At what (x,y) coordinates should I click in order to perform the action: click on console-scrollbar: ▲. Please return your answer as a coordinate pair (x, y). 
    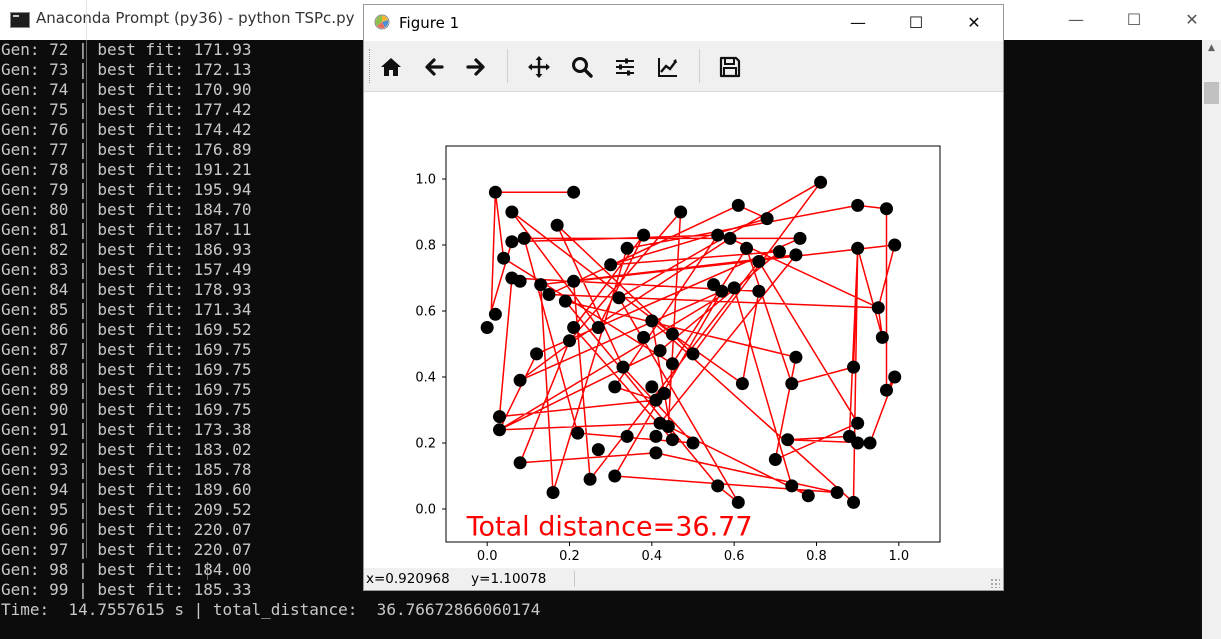
    Looking at the image, I should click on (1211, 339).